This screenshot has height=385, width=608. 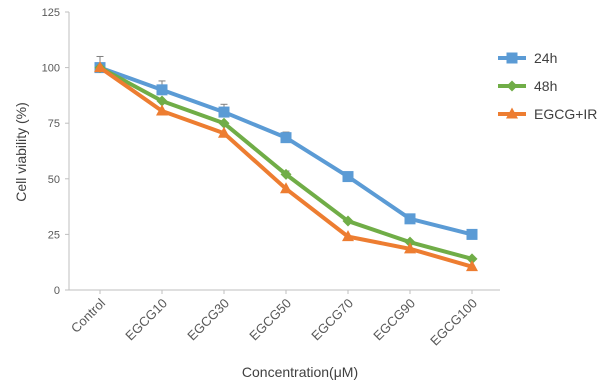 What do you see at coordinates (270, 320) in the screenshot?
I see `x-tick-label: EGCG50` at bounding box center [270, 320].